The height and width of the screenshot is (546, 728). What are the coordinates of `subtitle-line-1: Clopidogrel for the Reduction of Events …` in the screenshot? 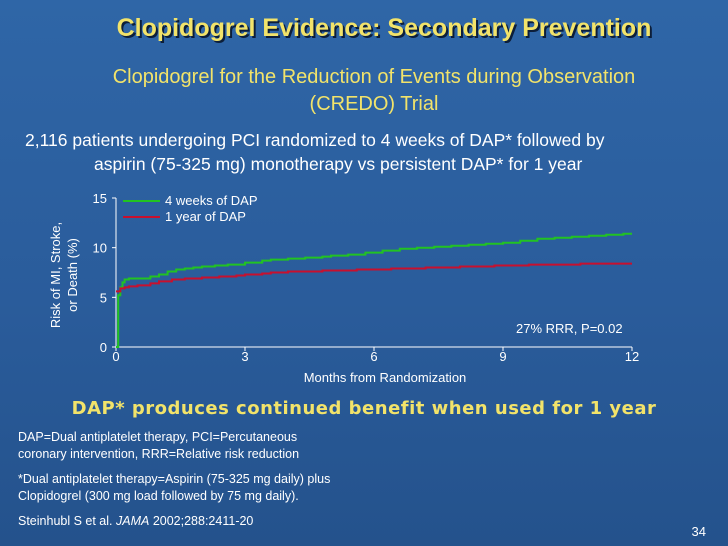 It's located at (374, 77).